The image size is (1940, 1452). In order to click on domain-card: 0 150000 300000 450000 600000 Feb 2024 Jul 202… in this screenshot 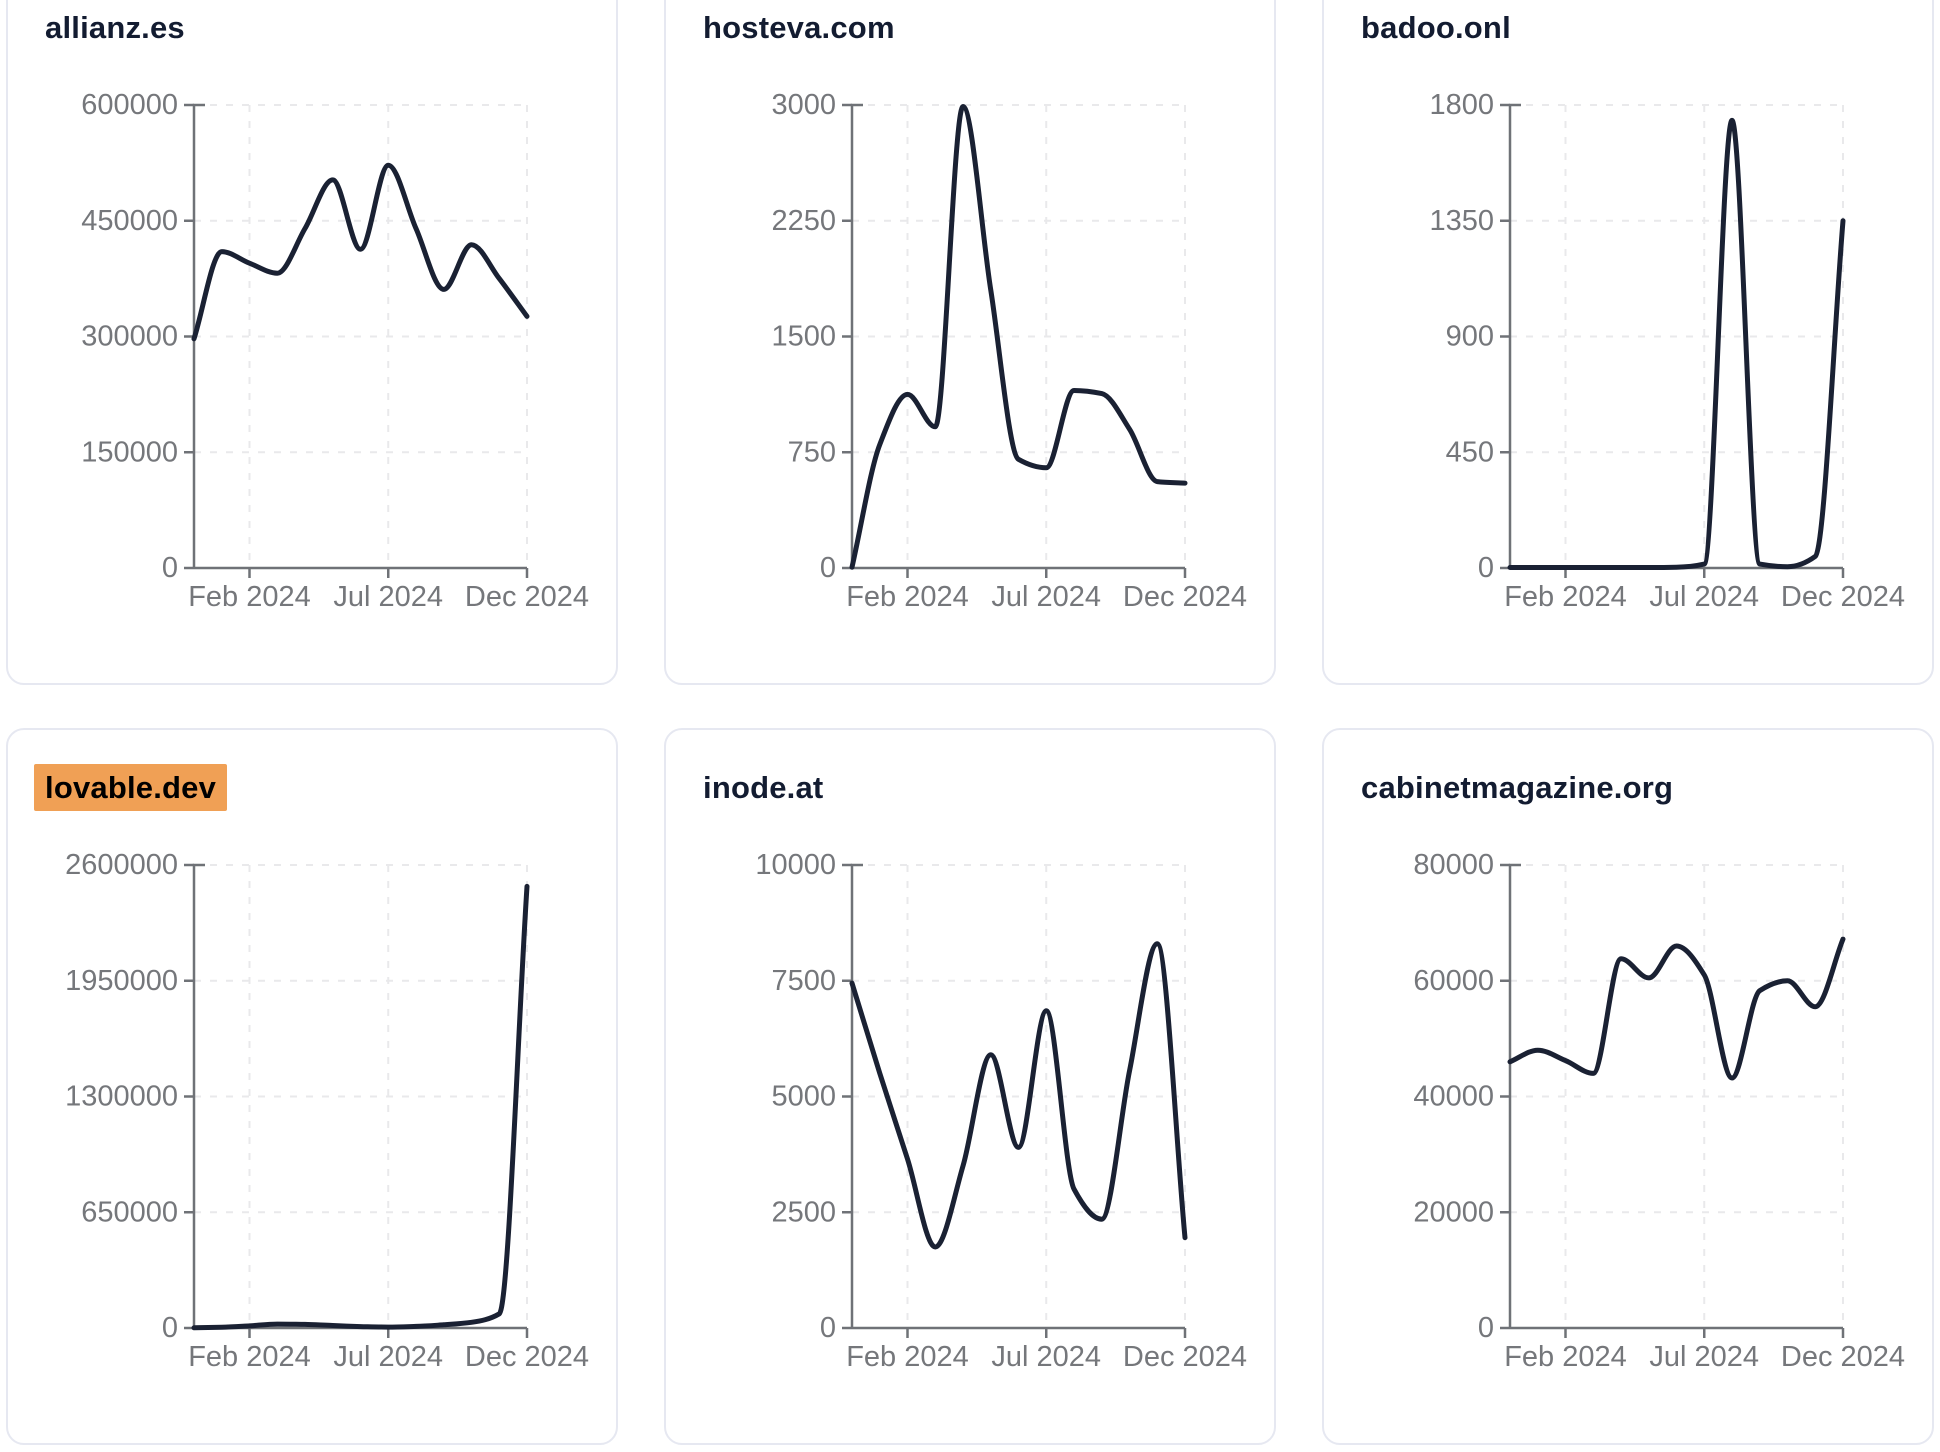, I will do `click(312, 342)`.